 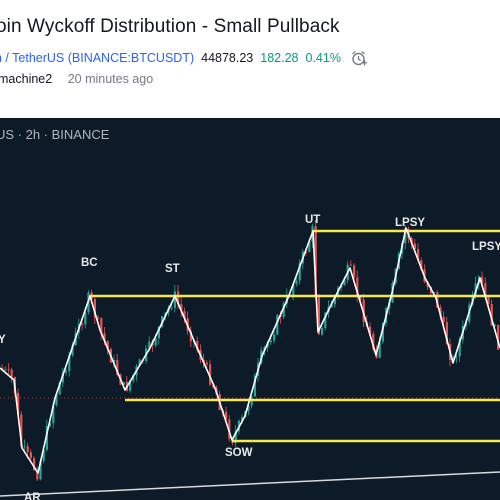 What do you see at coordinates (26, 79) in the screenshot?
I see `author-name: machine2` at bounding box center [26, 79].